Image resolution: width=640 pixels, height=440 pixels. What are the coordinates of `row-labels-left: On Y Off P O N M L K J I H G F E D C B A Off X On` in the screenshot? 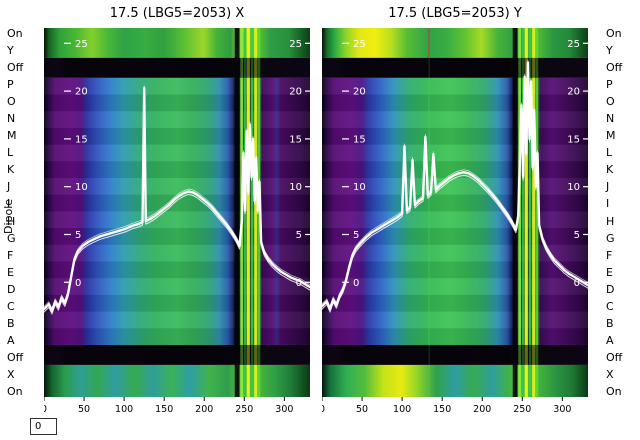 It's located at (22, 212).